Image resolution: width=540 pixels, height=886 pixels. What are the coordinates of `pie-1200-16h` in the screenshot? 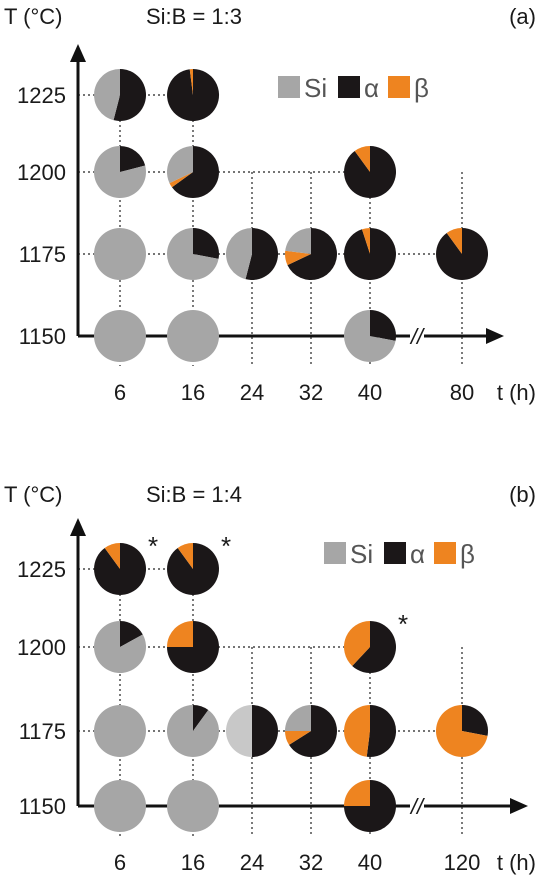 It's located at (193, 172).